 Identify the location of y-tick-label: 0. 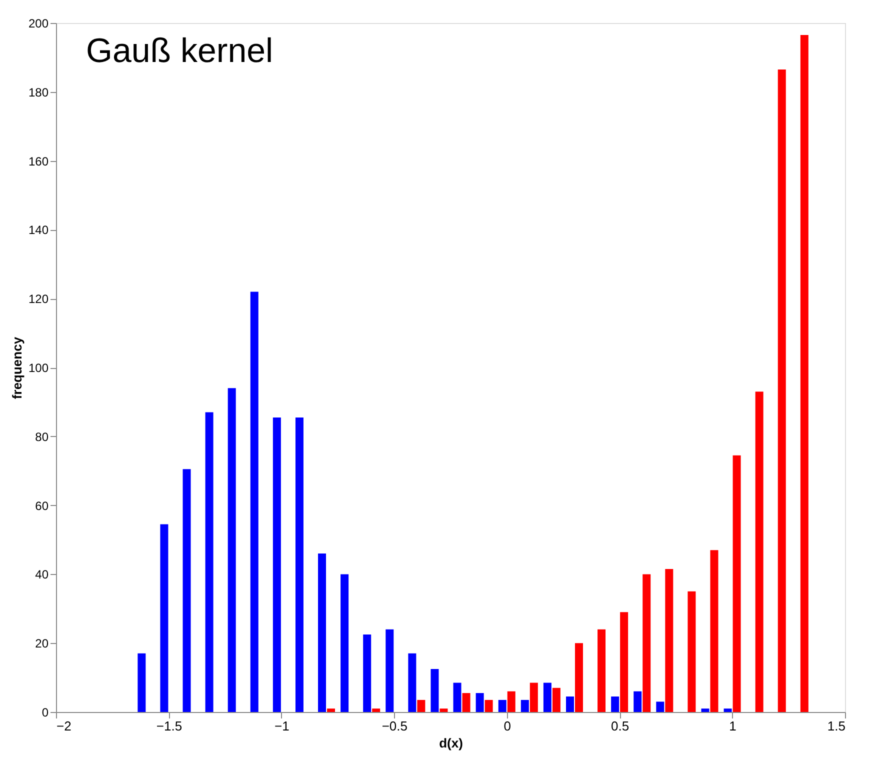
(45, 713).